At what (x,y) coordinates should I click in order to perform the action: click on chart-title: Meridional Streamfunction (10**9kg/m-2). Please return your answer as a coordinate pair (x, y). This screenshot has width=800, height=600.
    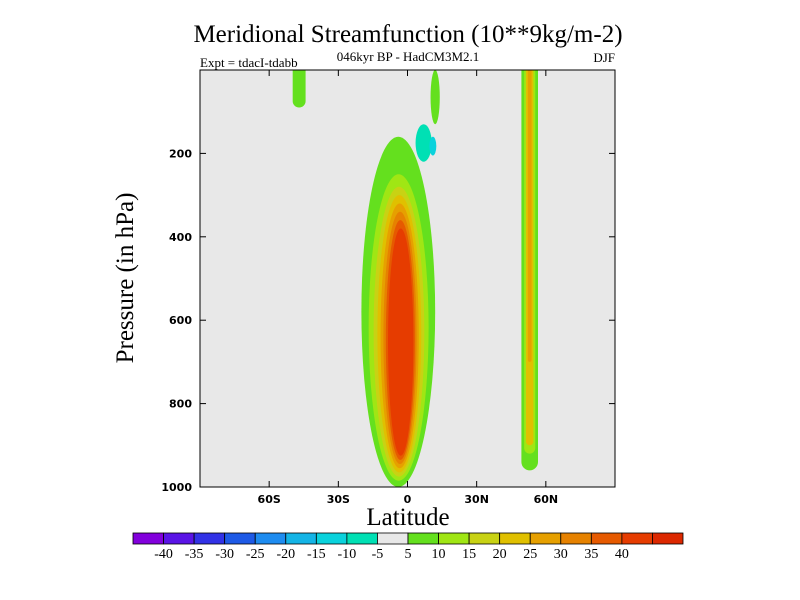
    Looking at the image, I should click on (407, 34).